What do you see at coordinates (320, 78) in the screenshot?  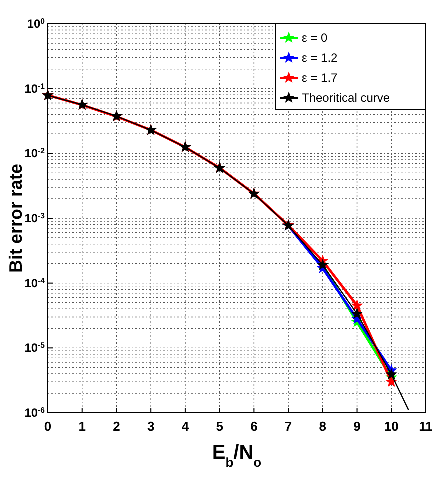 I see `legend-label: ε = 1.7` at bounding box center [320, 78].